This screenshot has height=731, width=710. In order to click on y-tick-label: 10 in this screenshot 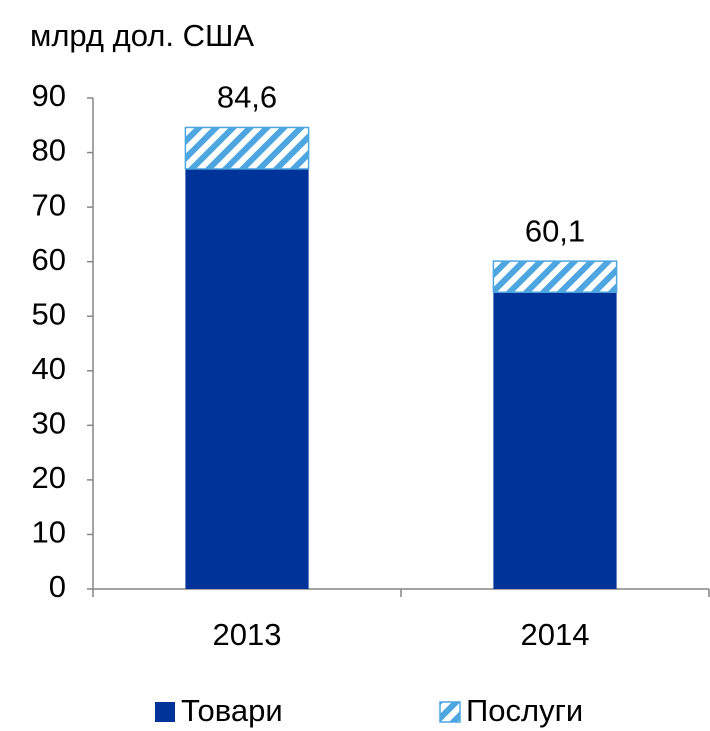, I will do `click(49, 532)`.